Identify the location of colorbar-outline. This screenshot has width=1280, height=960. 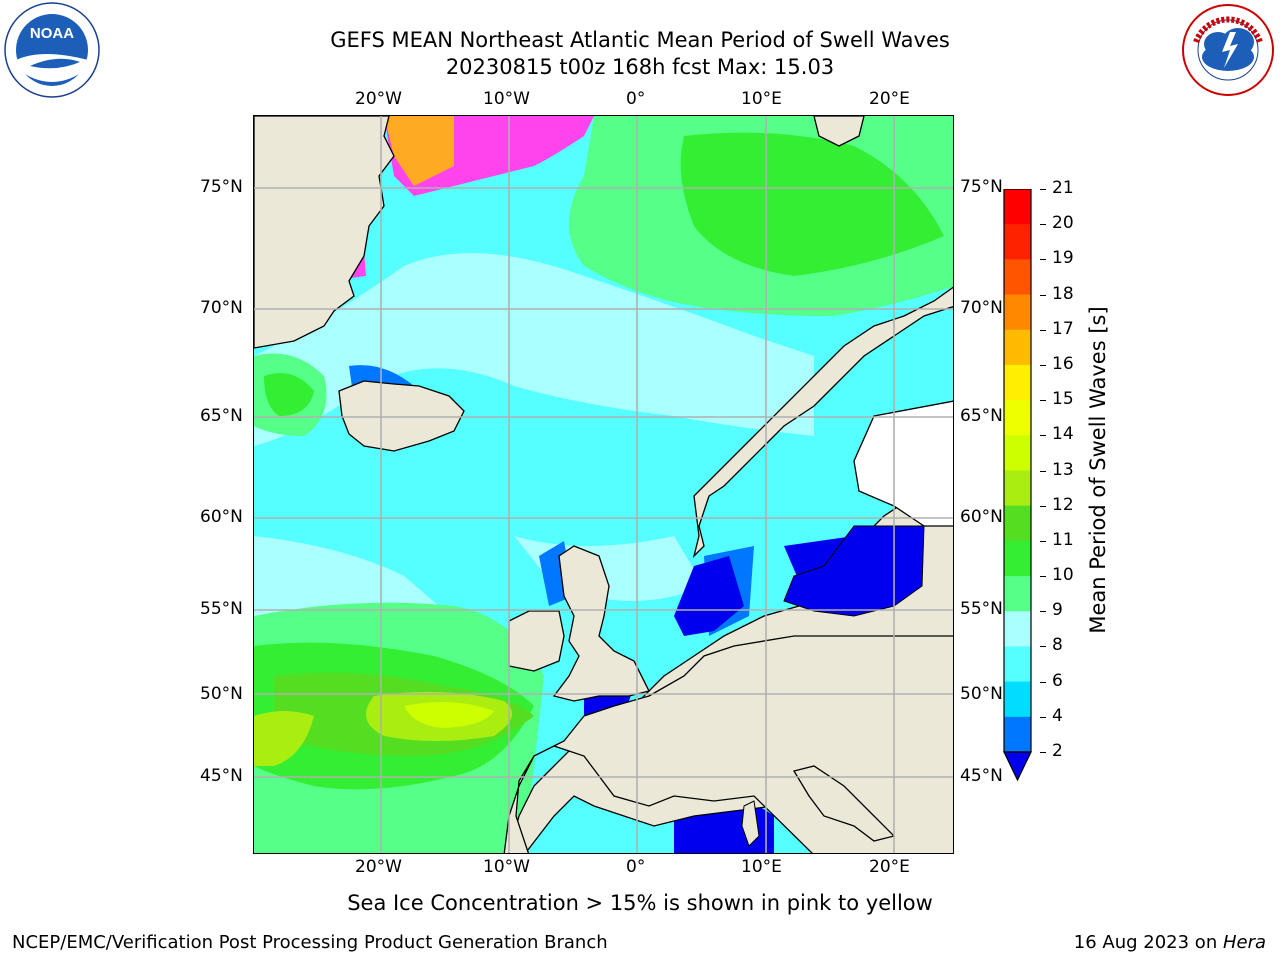
(1017, 470).